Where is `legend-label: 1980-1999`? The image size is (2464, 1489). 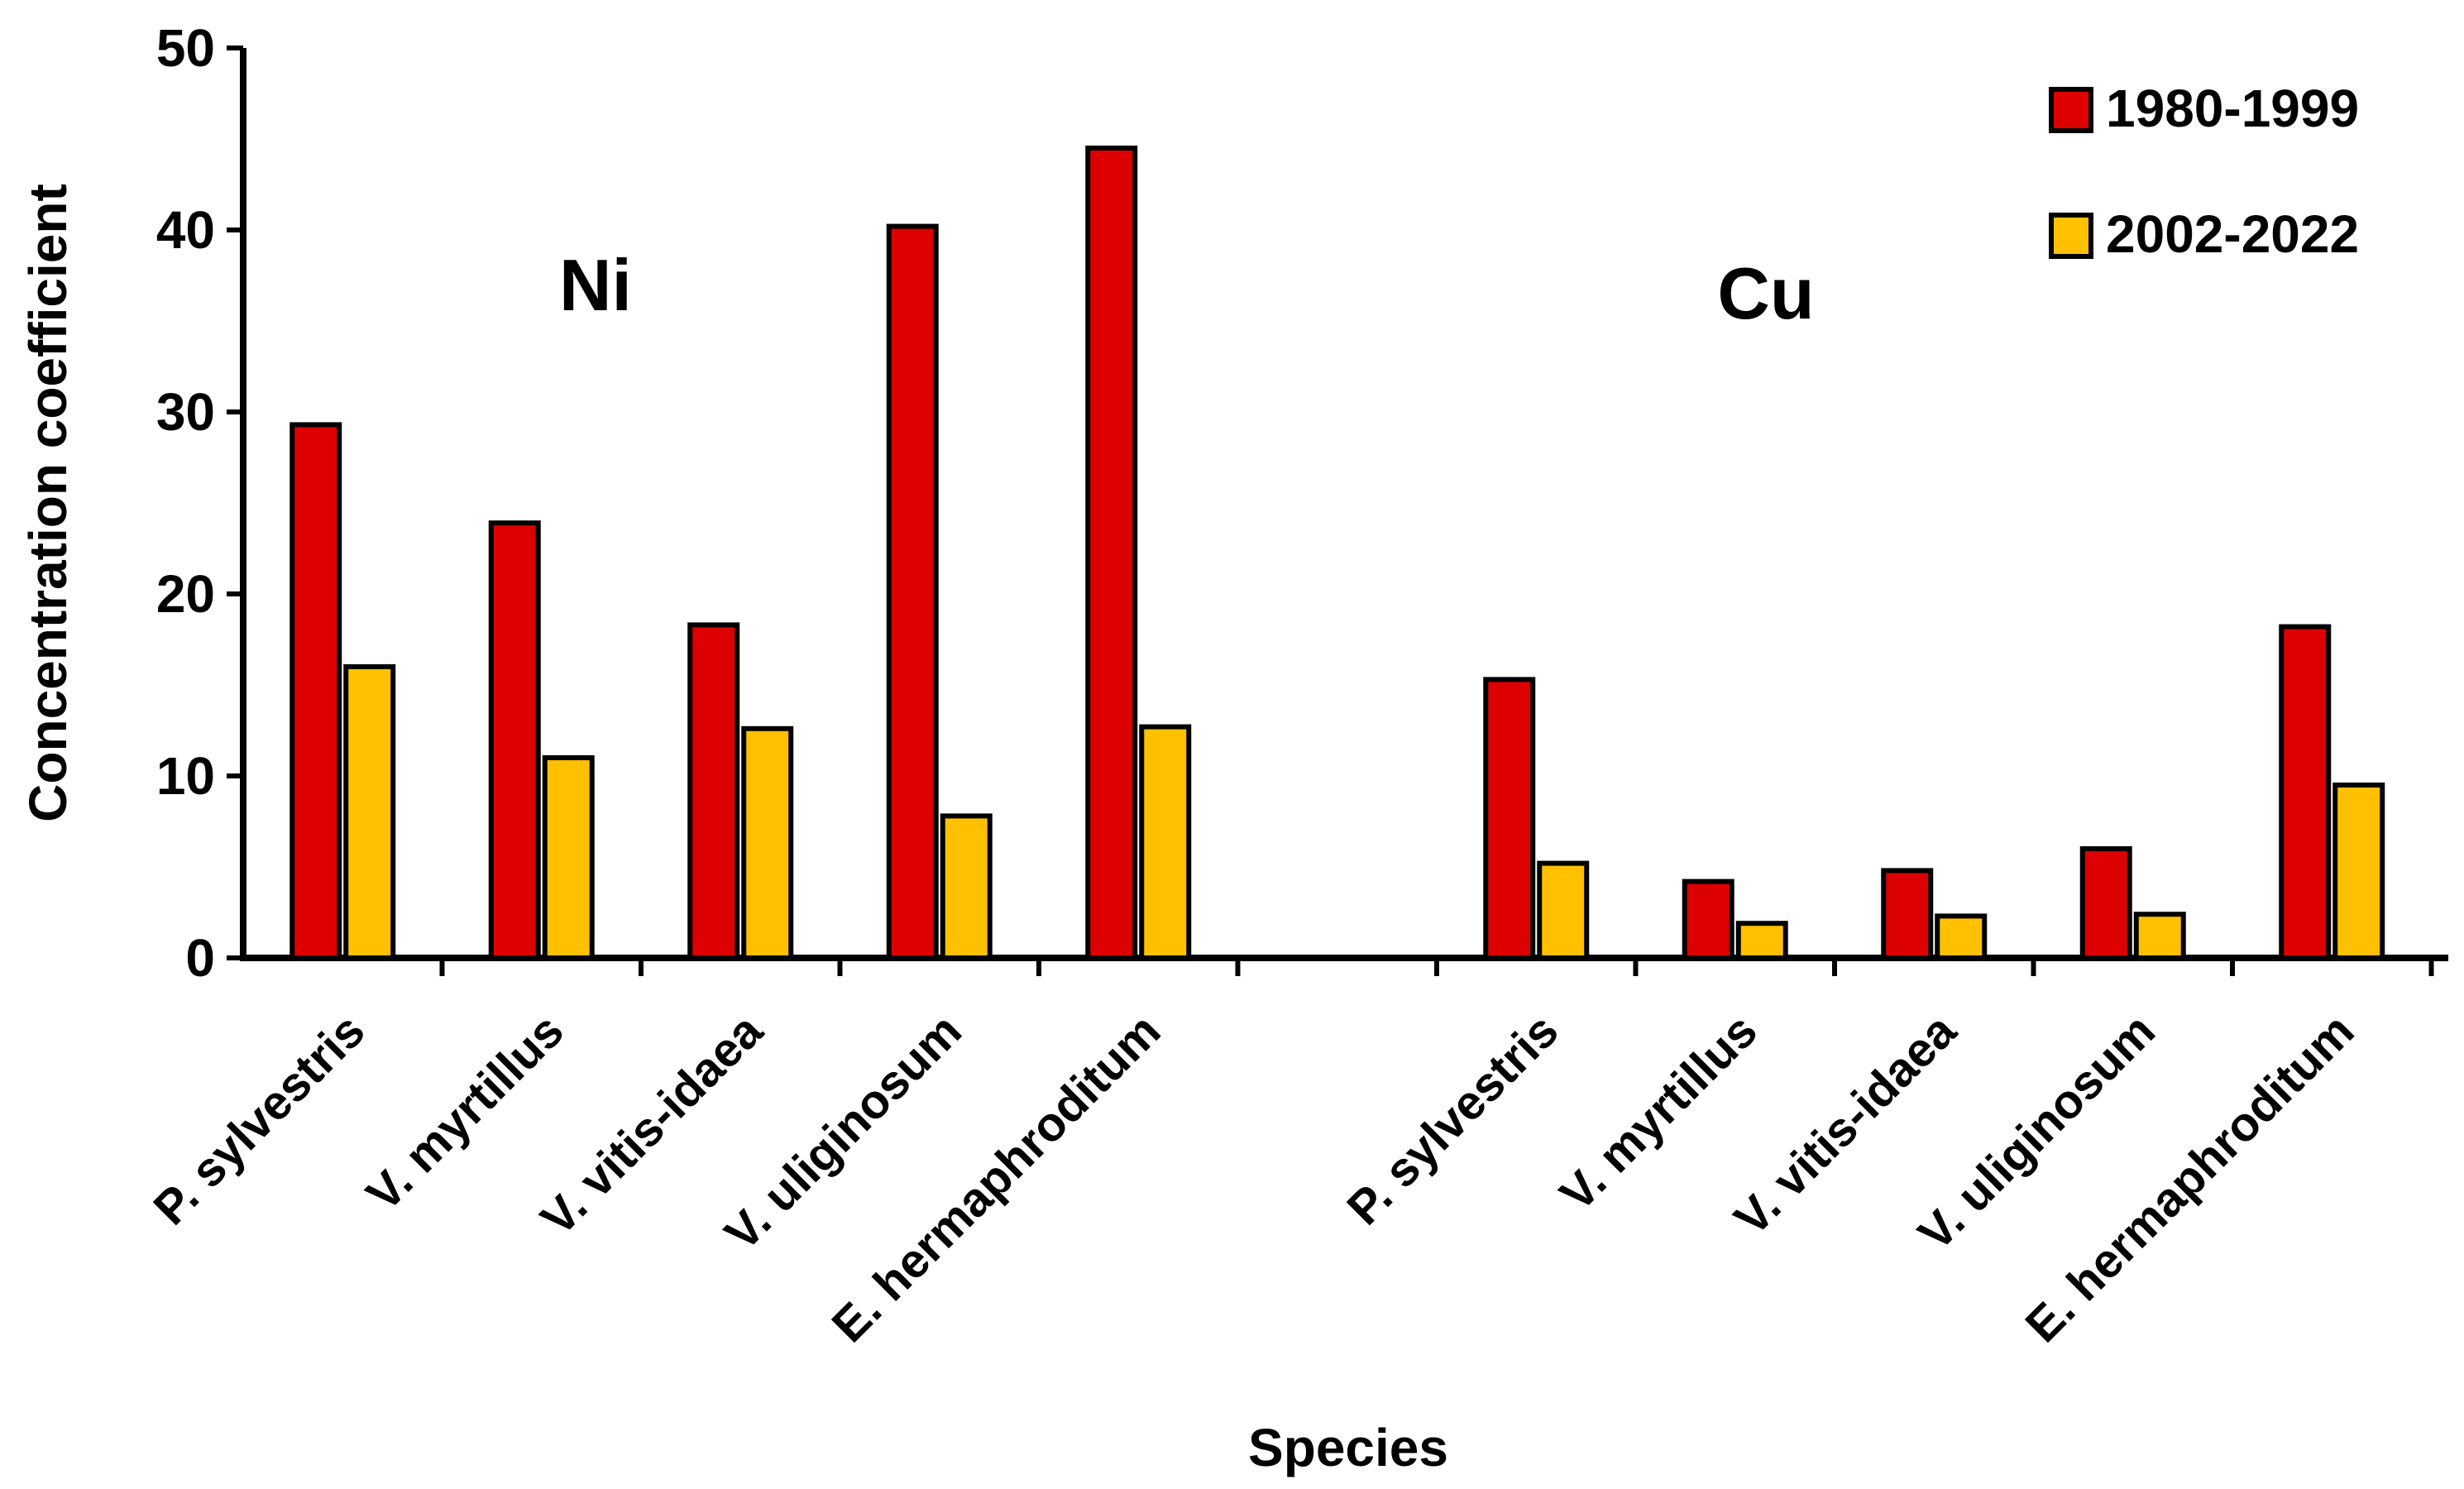
legend-label: 1980-1999 is located at coordinates (2232, 108).